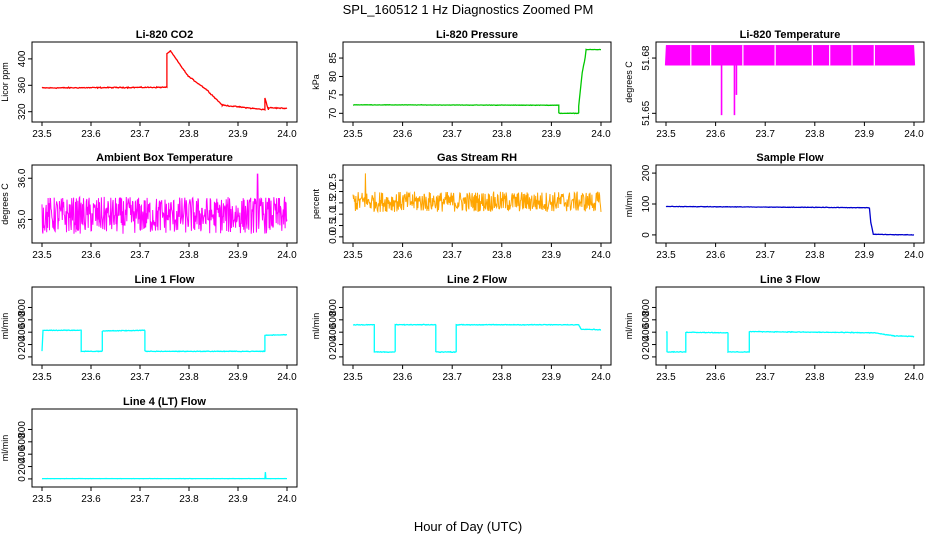  What do you see at coordinates (333, 202) in the screenshot?
I see `y-tick-label: 1.5` at bounding box center [333, 202].